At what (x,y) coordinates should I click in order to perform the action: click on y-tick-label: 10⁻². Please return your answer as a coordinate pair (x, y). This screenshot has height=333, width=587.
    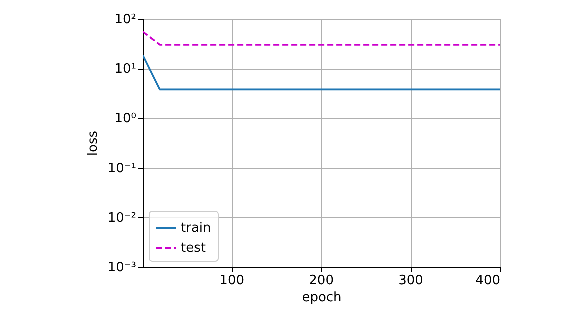
    Looking at the image, I should click on (122, 218).